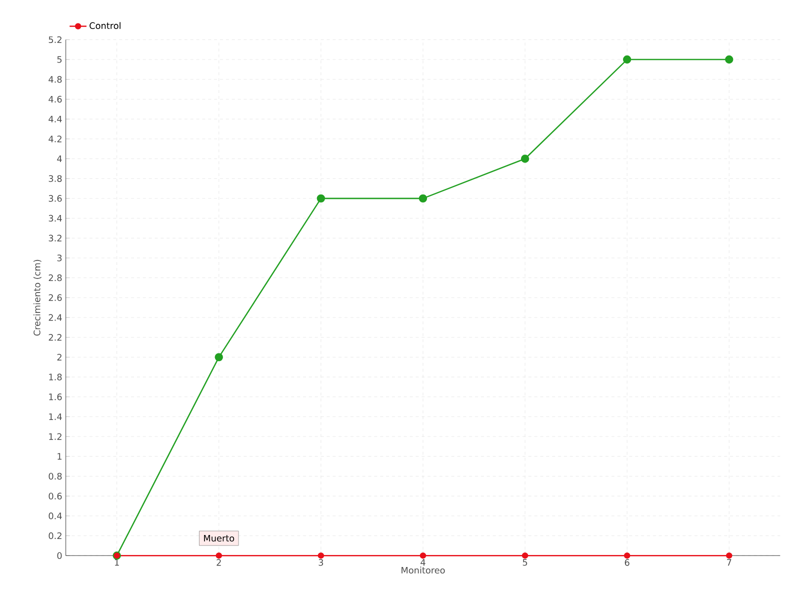 The image size is (800, 595). I want to click on y-tick-label: 2.8, so click(55, 278).